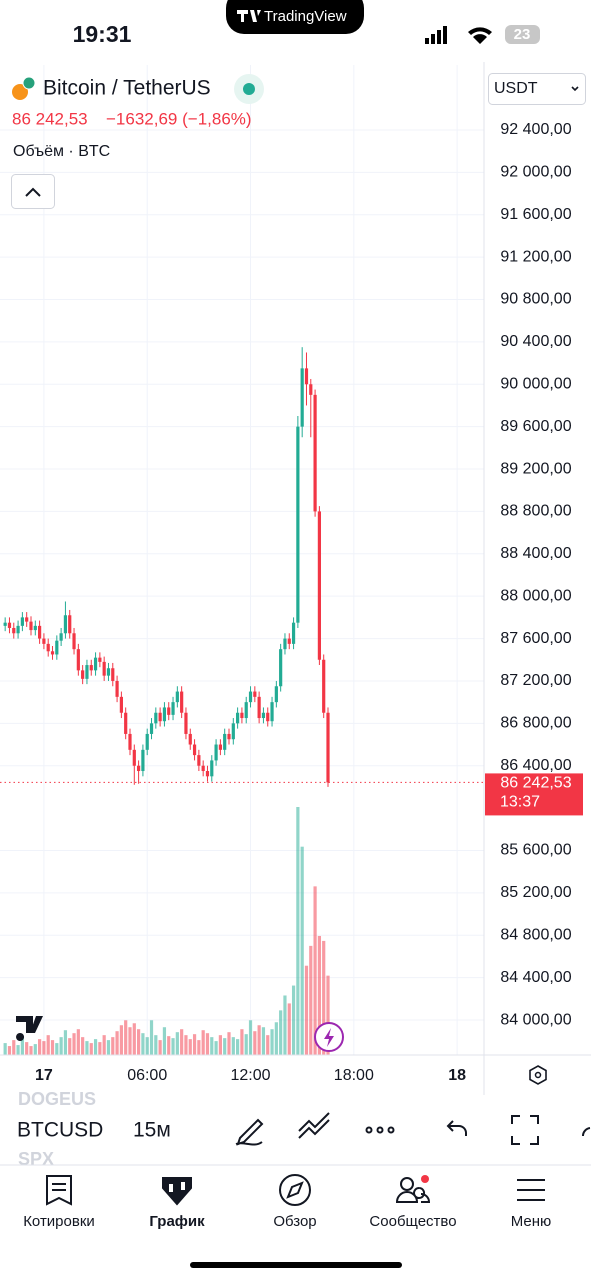 The image size is (591, 1285). Describe the element at coordinates (287, 1221) in the screenshot. I see `nav-labels: Котировки График Обзор Сообщество Меню` at that location.